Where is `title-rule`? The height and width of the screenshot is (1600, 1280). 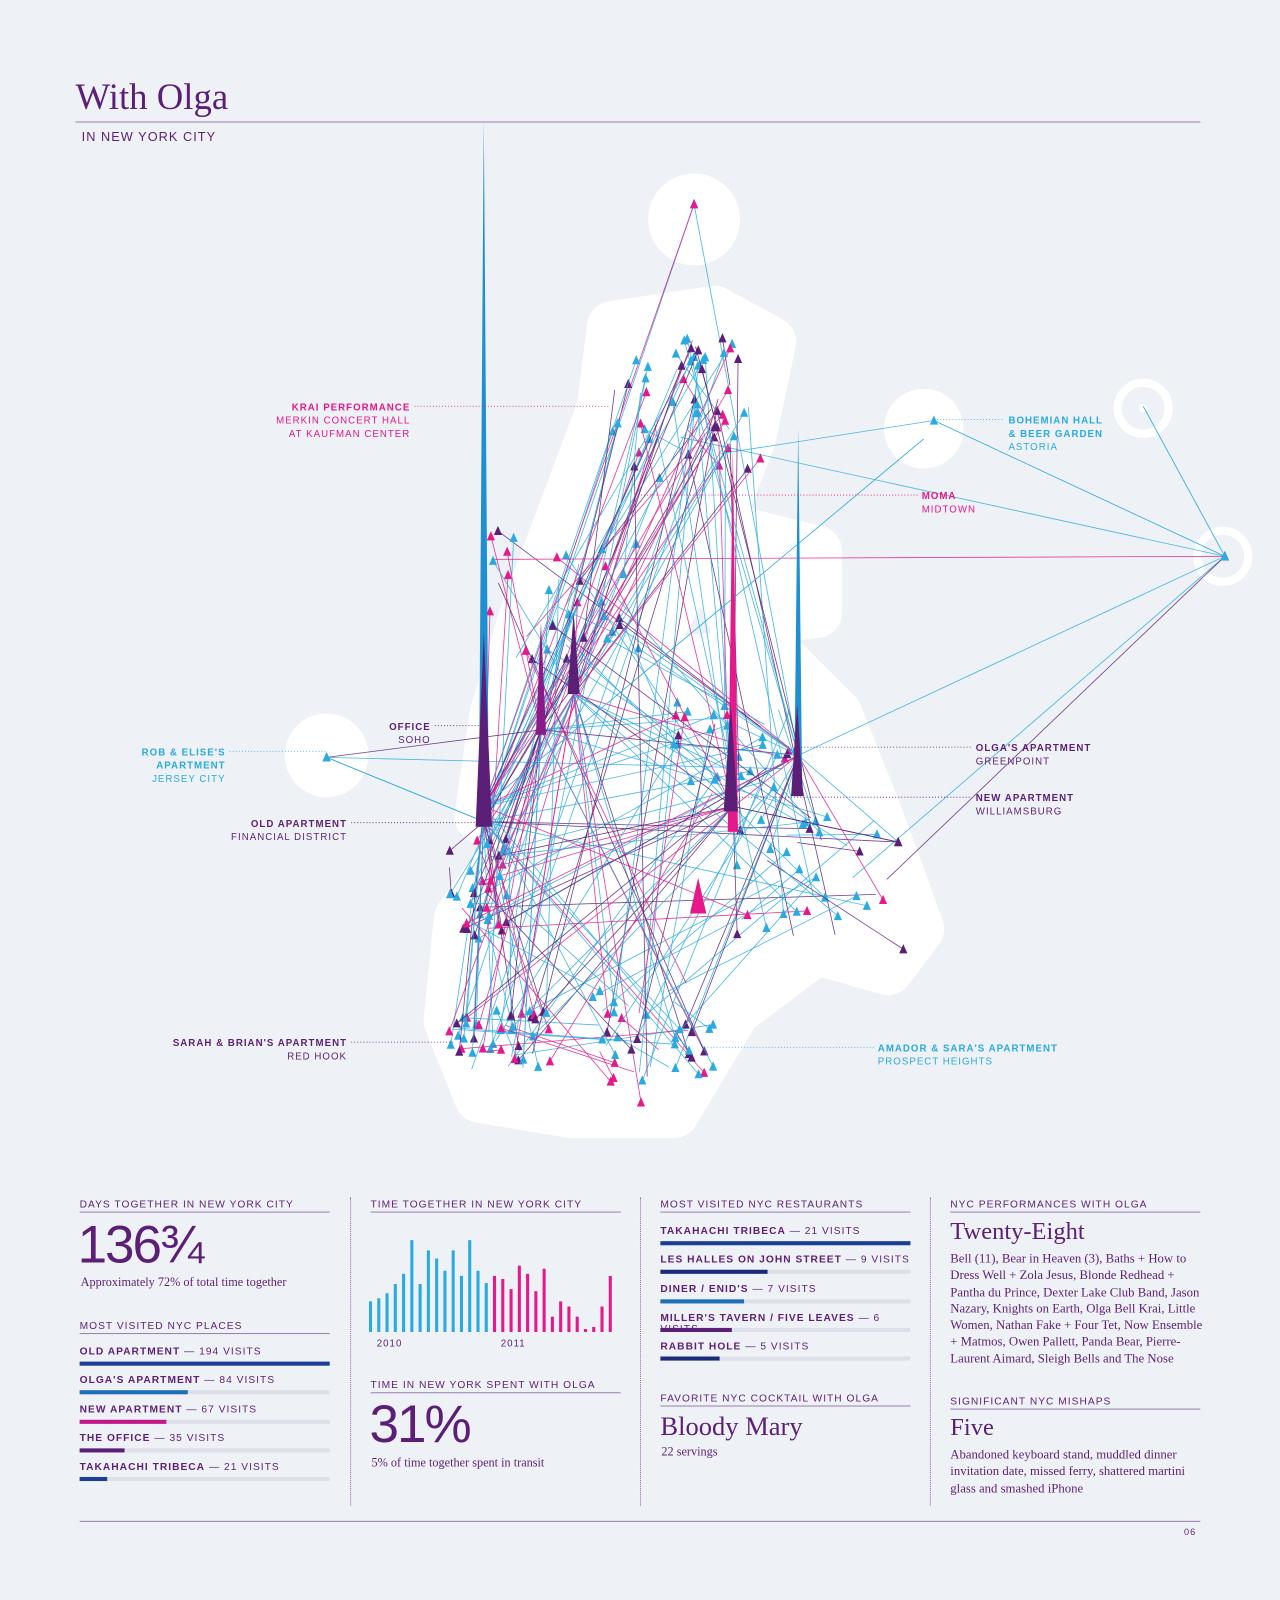 title-rule is located at coordinates (638, 122).